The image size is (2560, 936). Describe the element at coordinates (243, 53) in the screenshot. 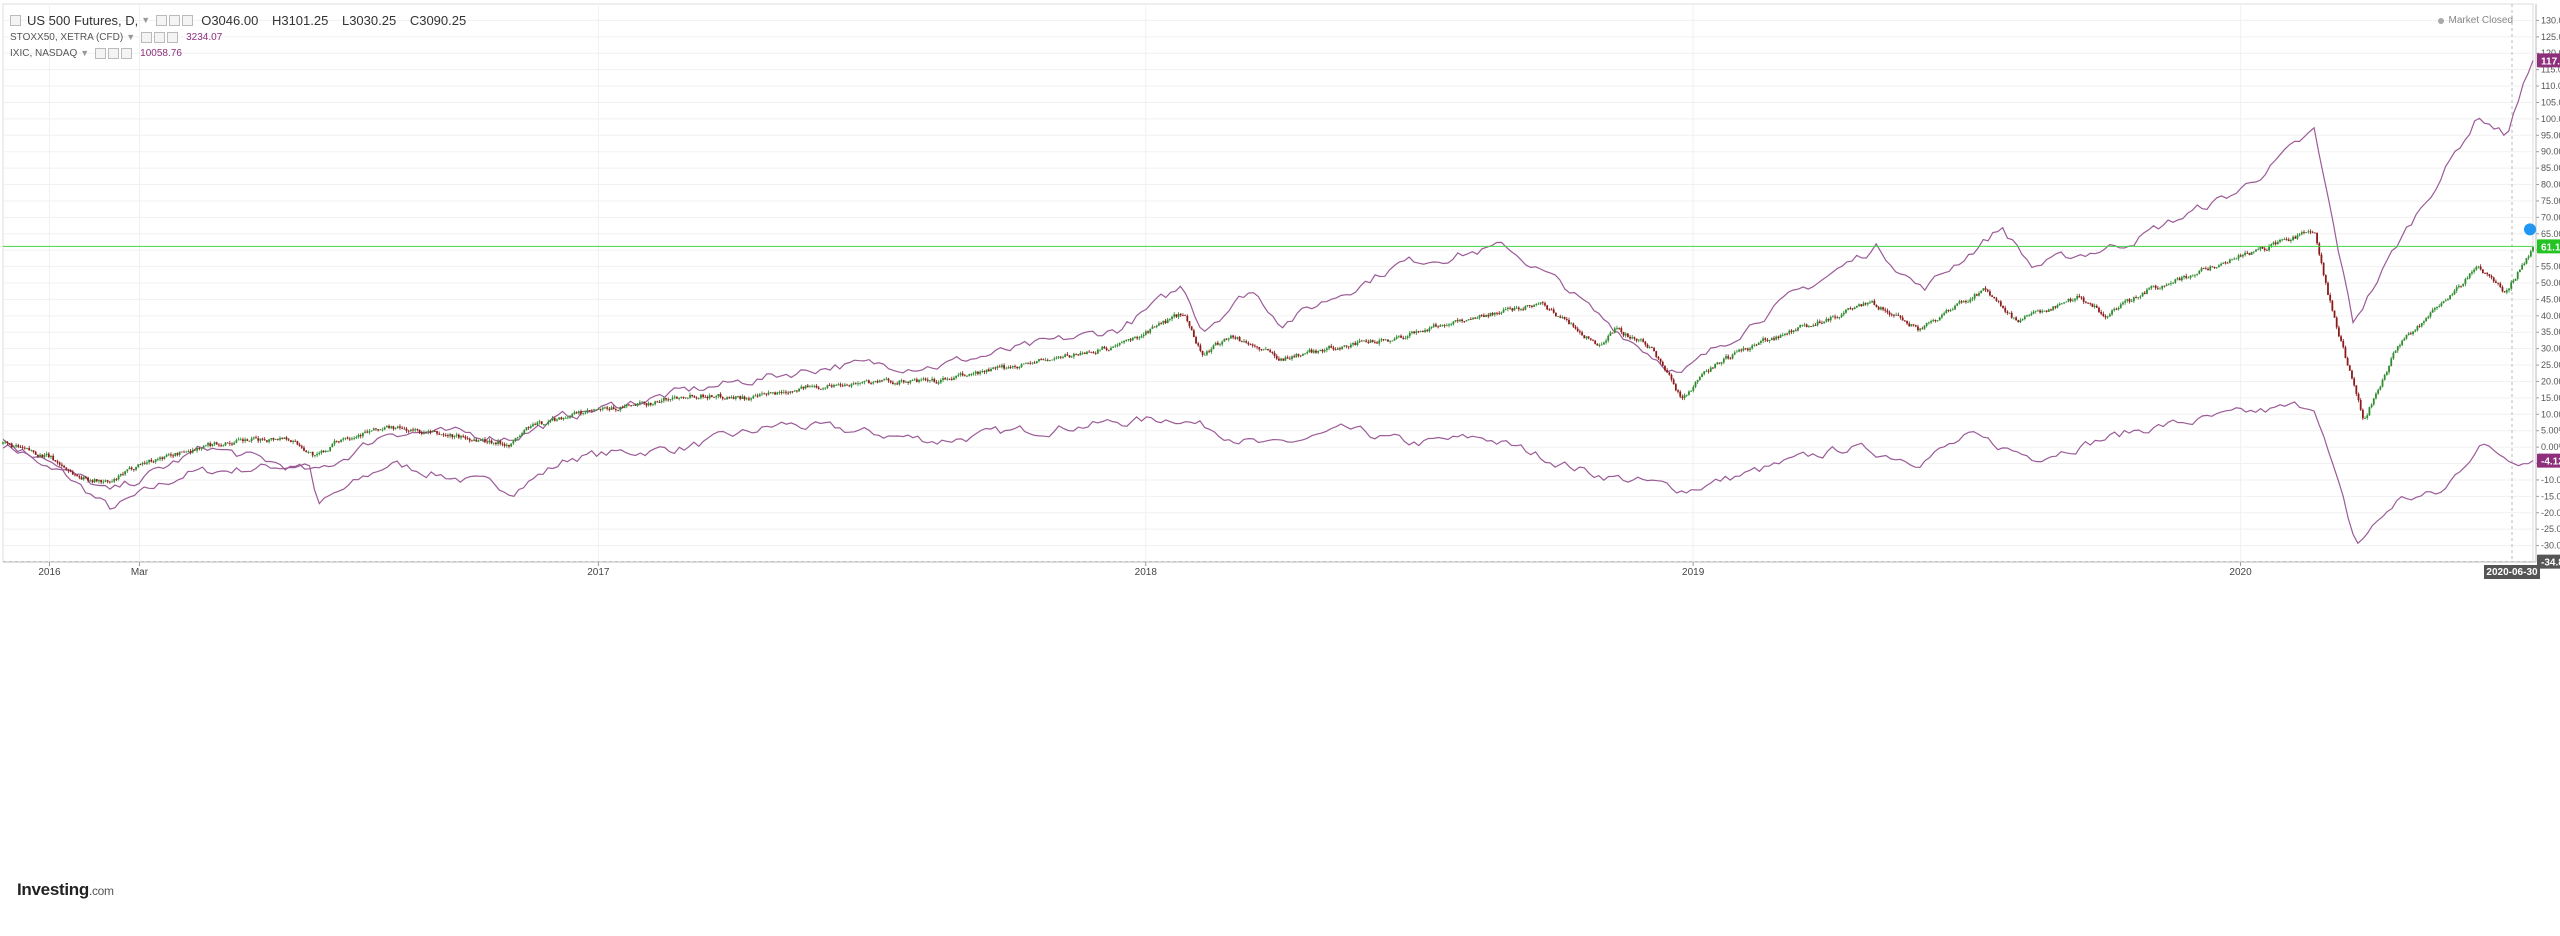

I see `overlay-row-ixic: IXIC, NASDAQ ▼ 10058.76` at that location.